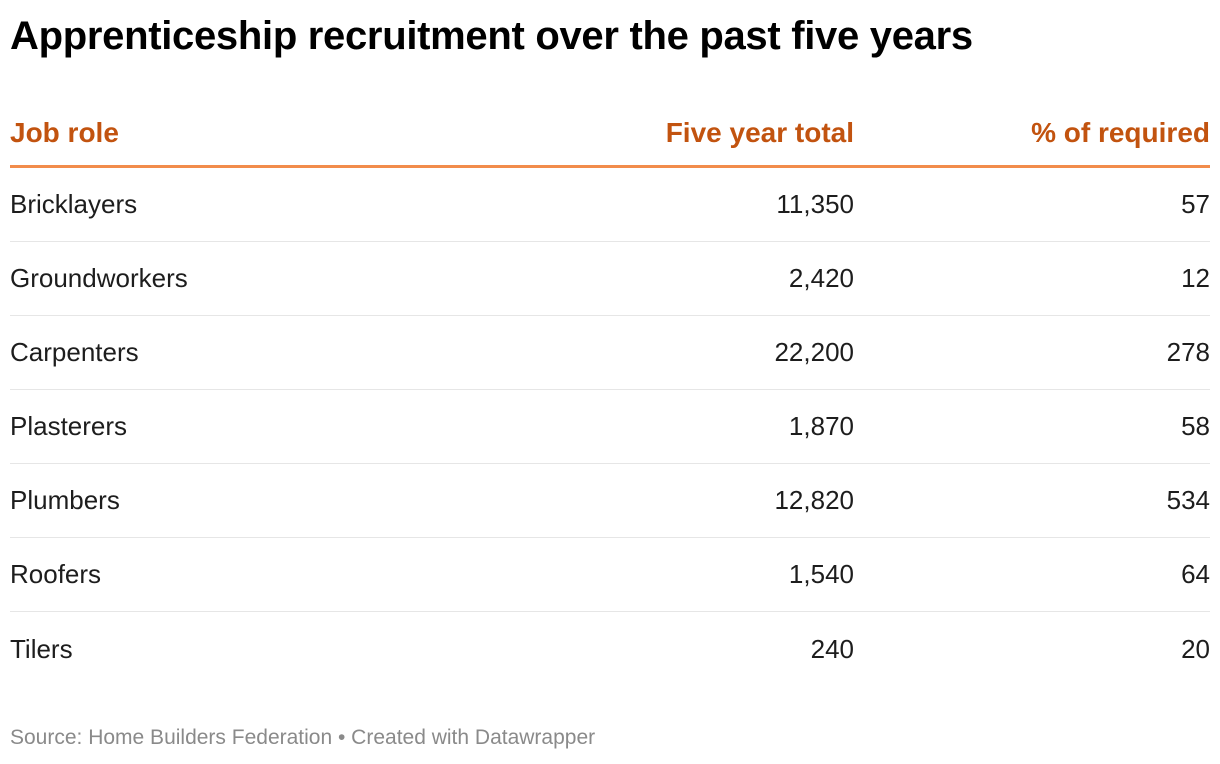 Image resolution: width=1220 pixels, height=764 pixels. Describe the element at coordinates (1195, 426) in the screenshot. I see `cell-percent-required: 58` at that location.